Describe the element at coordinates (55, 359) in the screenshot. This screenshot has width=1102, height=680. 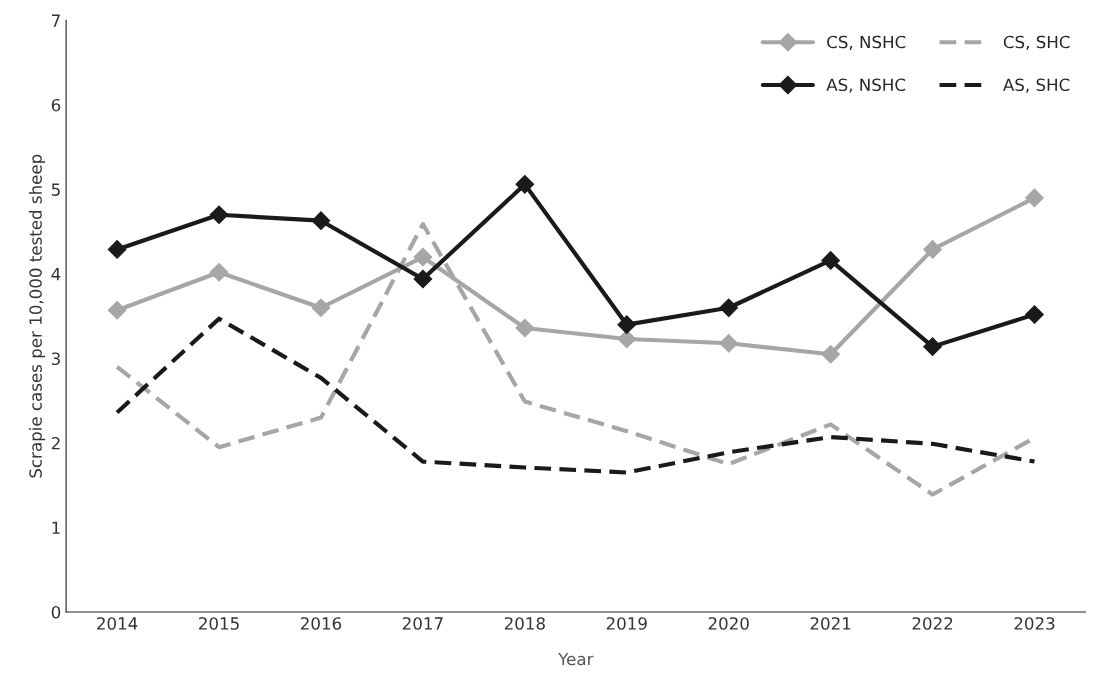
I see `y-tick-label: 3` at that location.